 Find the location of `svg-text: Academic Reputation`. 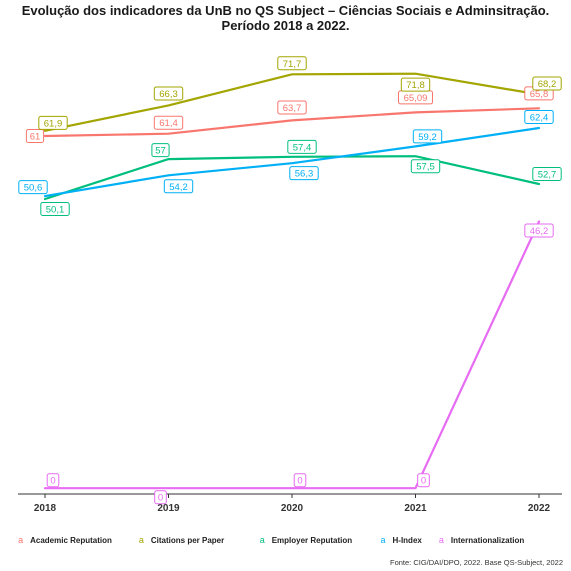

svg-text: Academic Reputation is located at coordinates (71, 540).